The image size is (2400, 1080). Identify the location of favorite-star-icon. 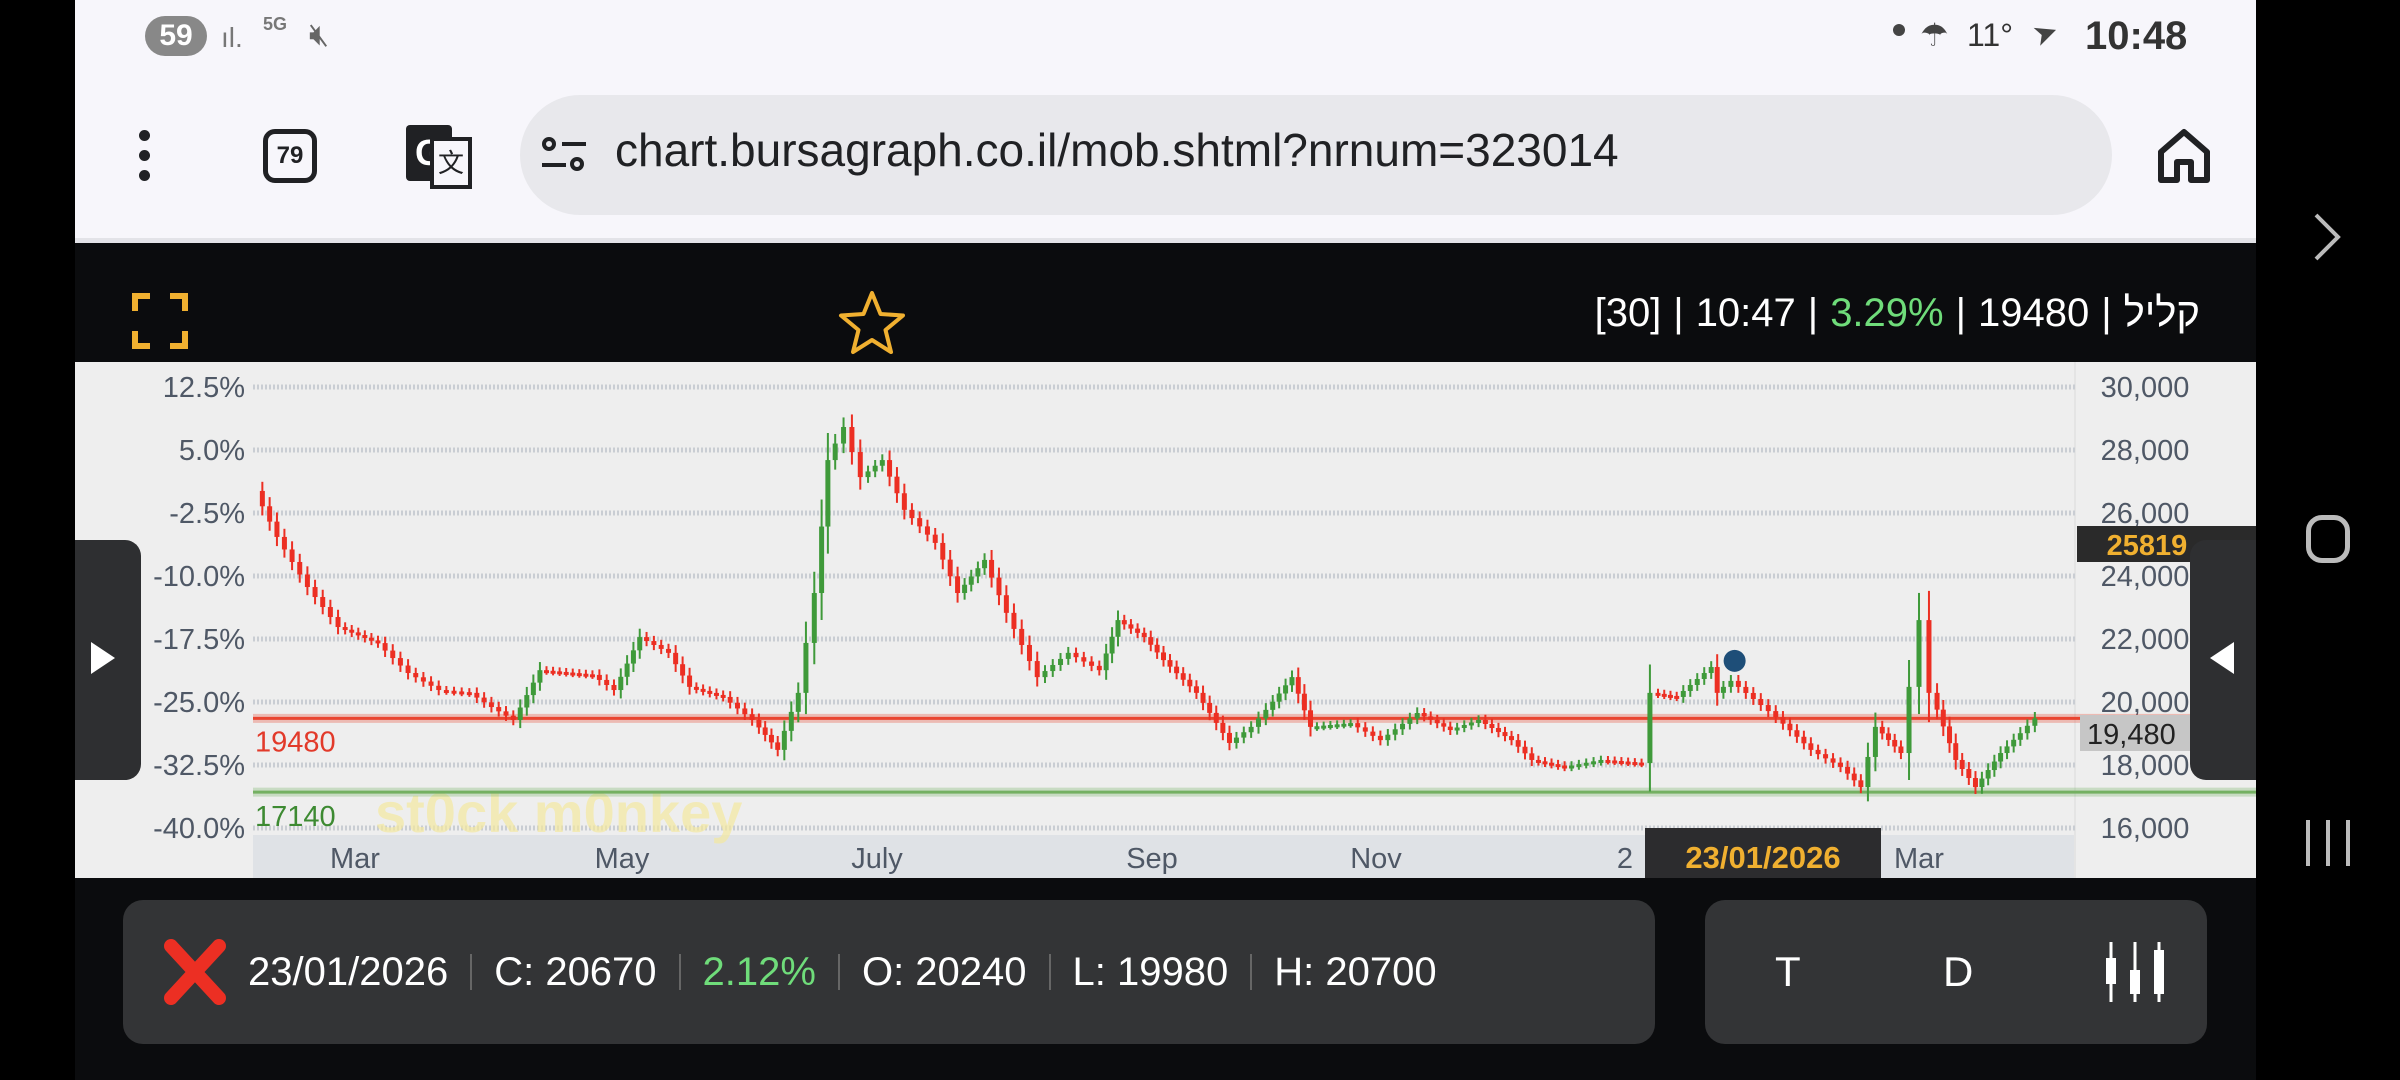
(872, 323).